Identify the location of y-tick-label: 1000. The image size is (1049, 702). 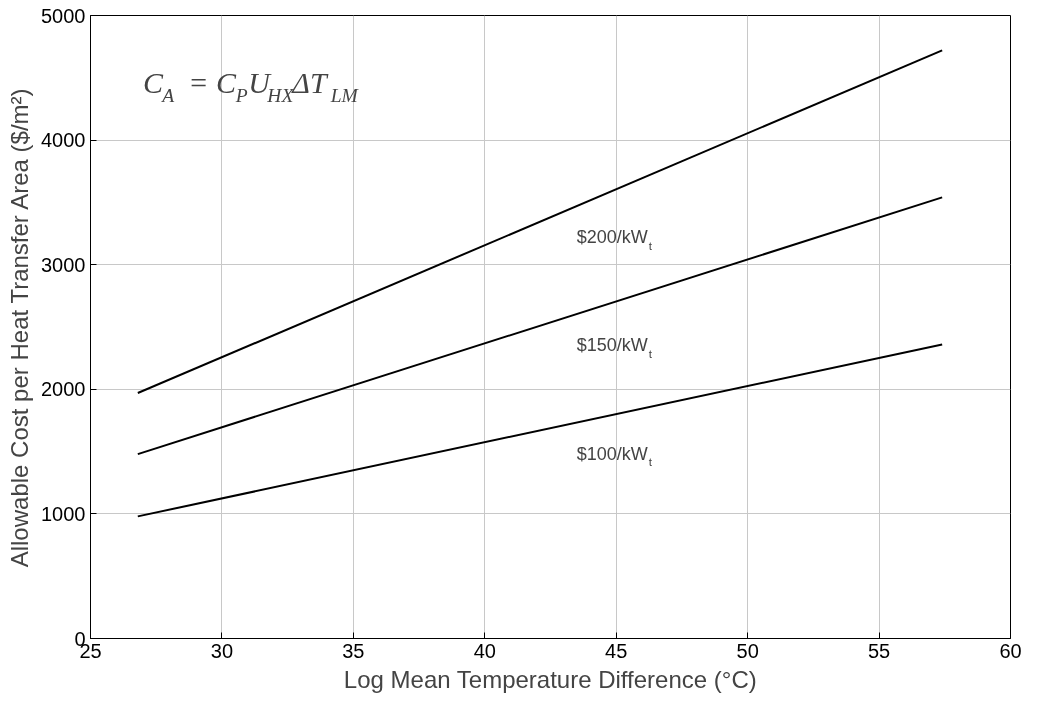
(63, 513).